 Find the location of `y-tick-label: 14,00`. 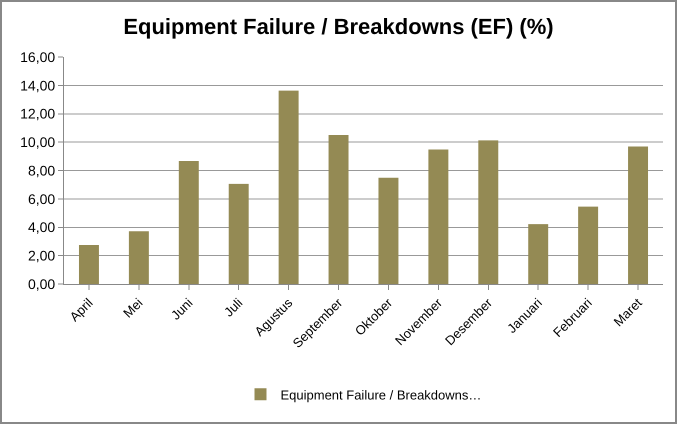

y-tick-label: 14,00 is located at coordinates (38, 85).